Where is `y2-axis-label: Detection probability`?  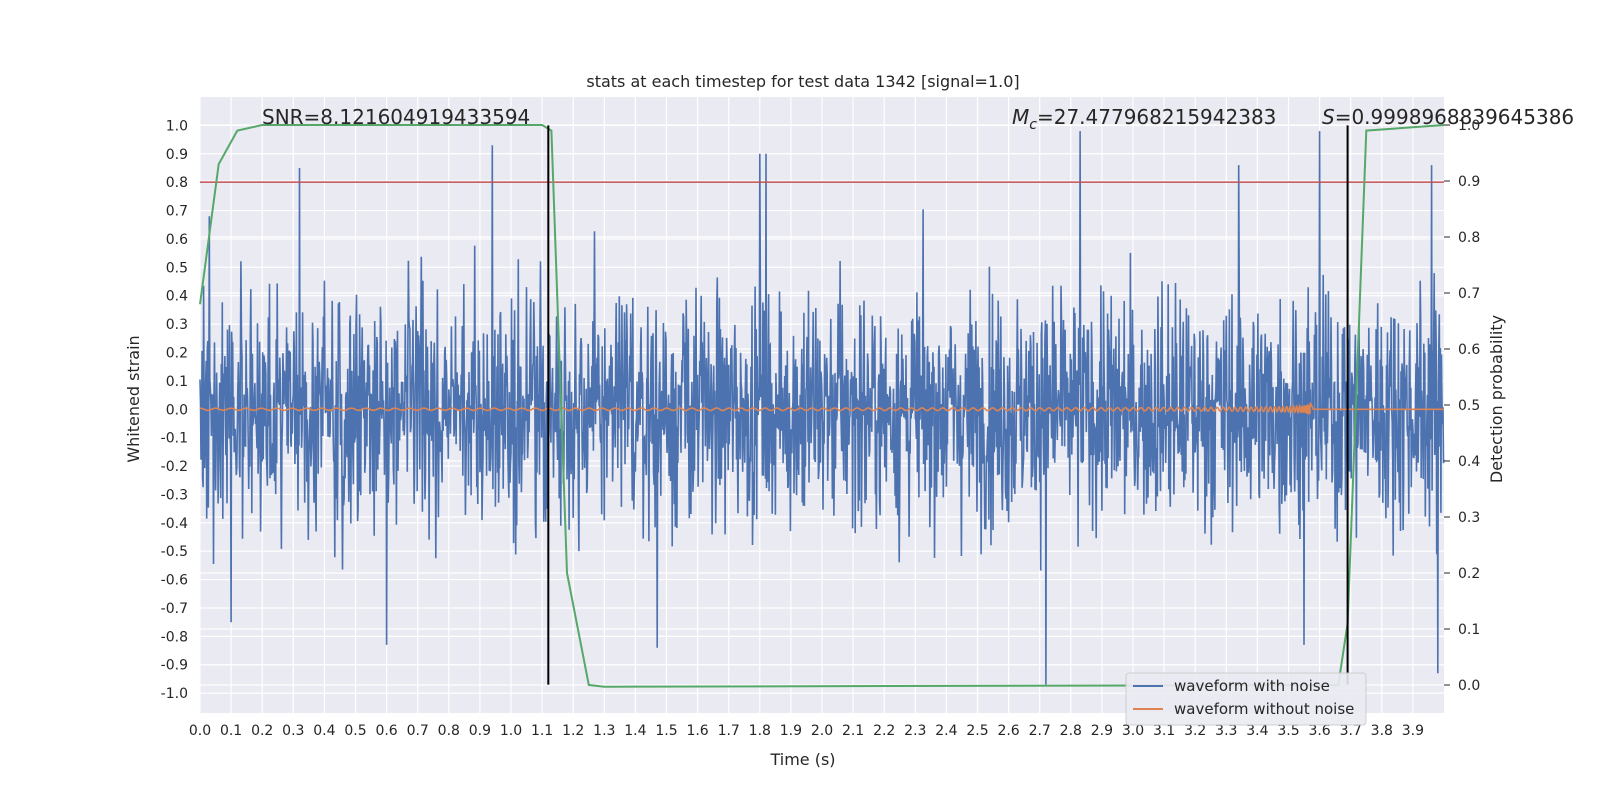 y2-axis-label: Detection probability is located at coordinates (1496, 399).